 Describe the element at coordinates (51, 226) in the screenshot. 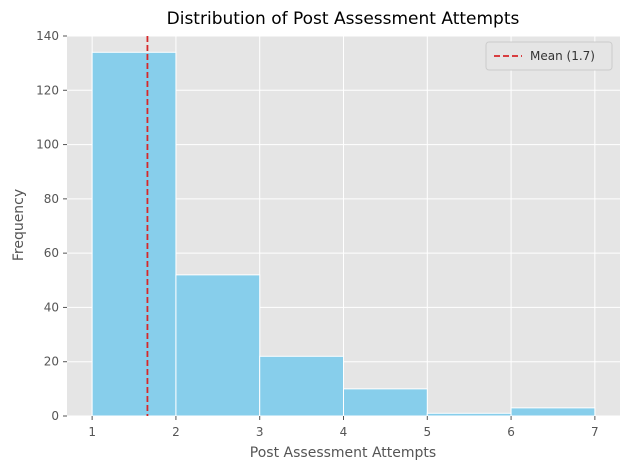

I see `y-axis-ticks: 0 20 40 60 80 100 120 140` at that location.